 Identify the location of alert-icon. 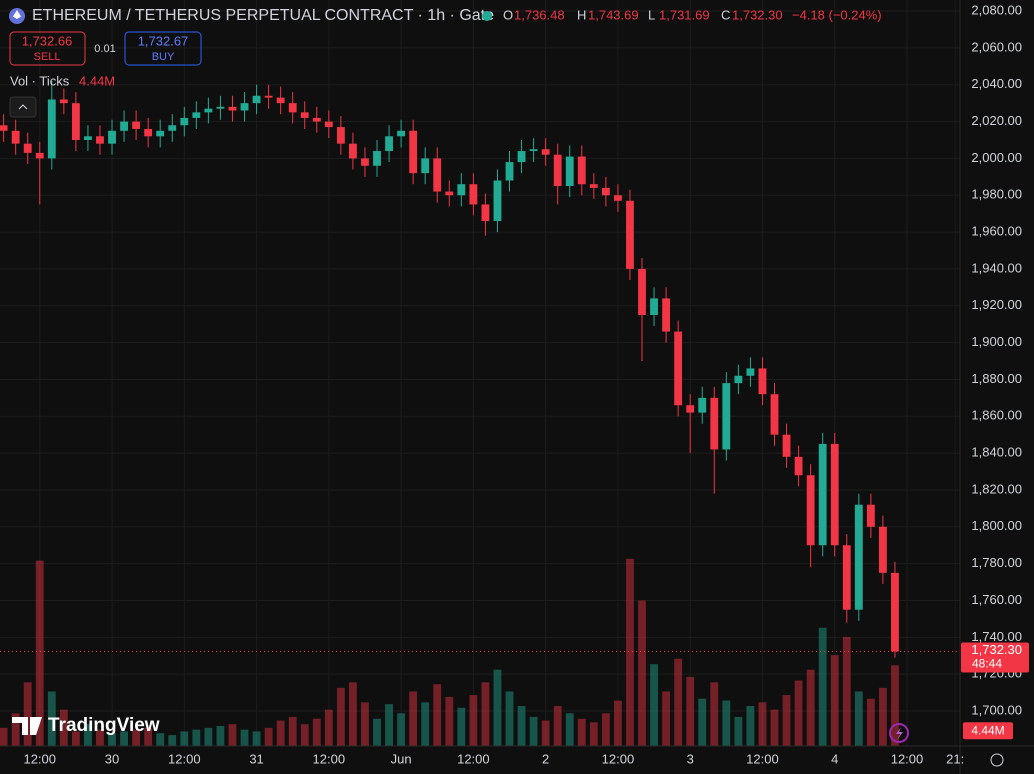
(899, 733).